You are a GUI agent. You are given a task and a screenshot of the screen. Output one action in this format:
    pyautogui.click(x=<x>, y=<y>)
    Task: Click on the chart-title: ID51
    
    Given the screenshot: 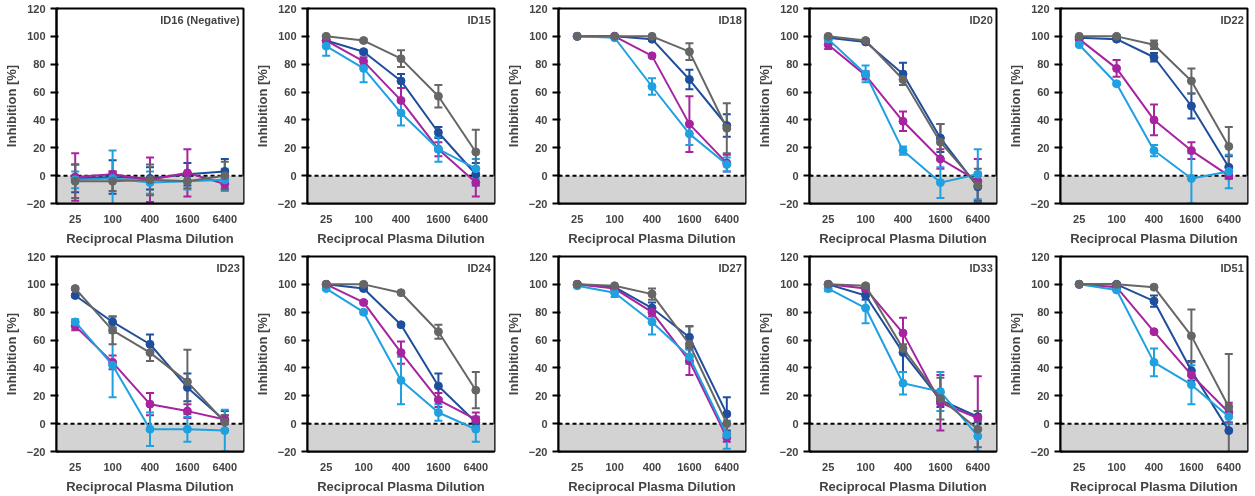 What is the action you would take?
    pyautogui.click(x=1232, y=267)
    